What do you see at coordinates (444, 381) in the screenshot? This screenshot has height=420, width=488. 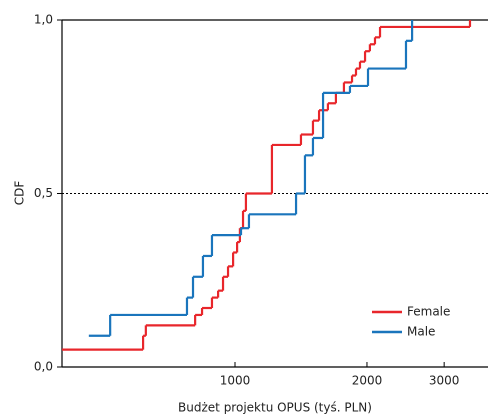 I see `x-tick-label: 3000` at bounding box center [444, 381].